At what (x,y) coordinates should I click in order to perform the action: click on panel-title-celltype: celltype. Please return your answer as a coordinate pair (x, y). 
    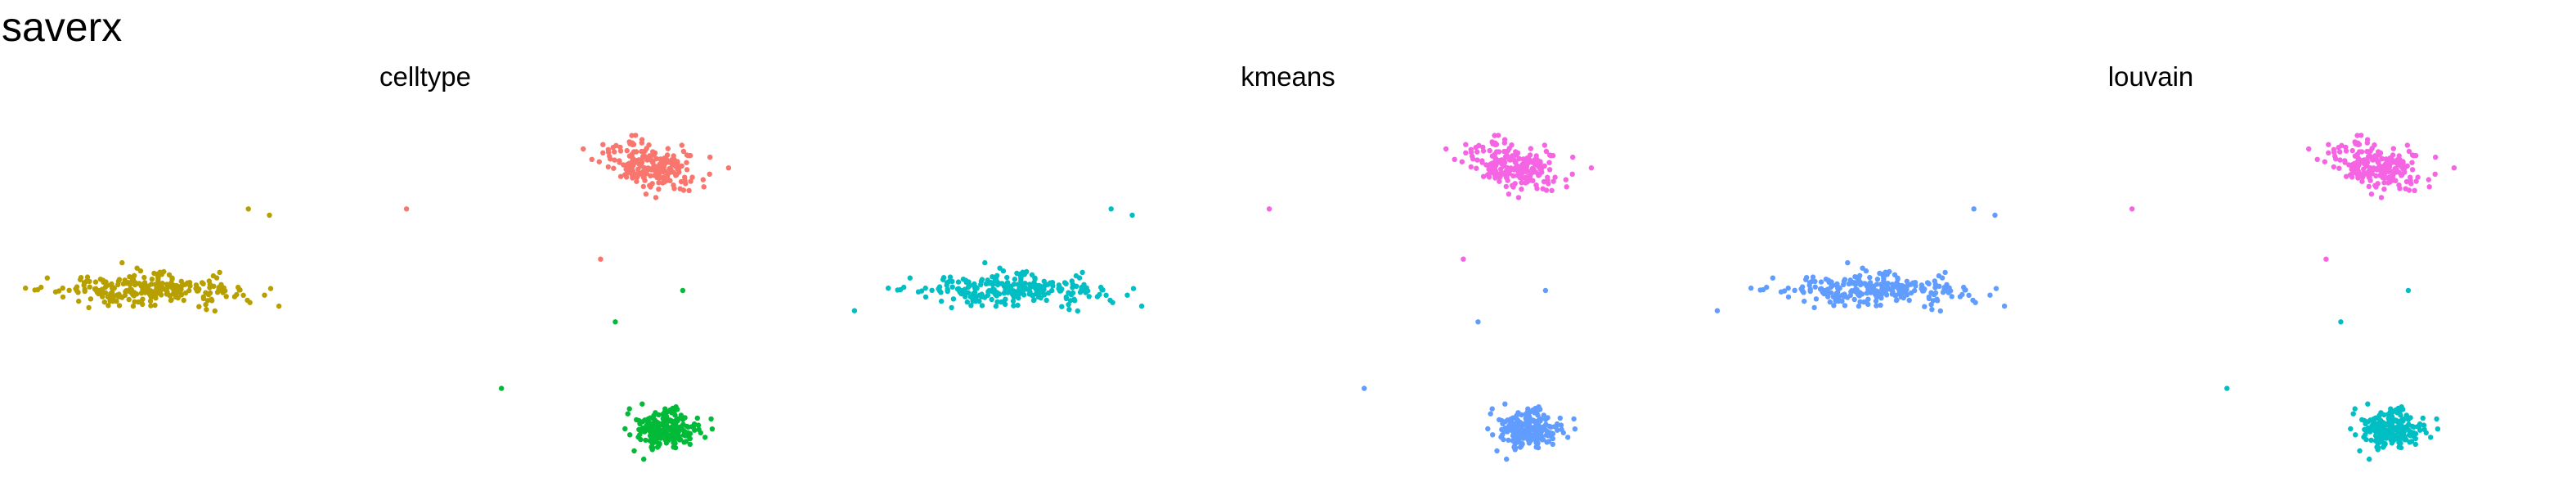
    Looking at the image, I should click on (425, 77).